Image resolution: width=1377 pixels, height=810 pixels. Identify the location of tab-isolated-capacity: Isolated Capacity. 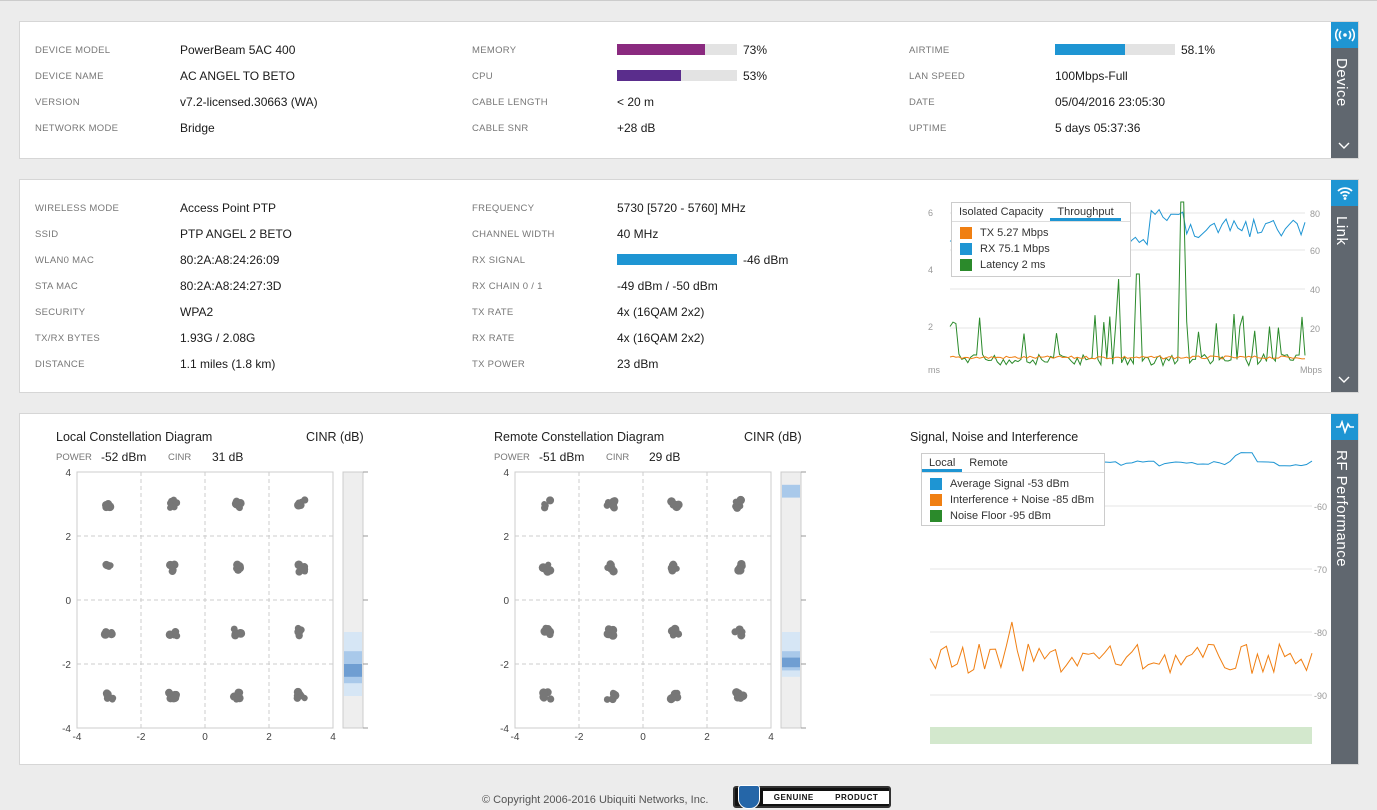
(1001, 212).